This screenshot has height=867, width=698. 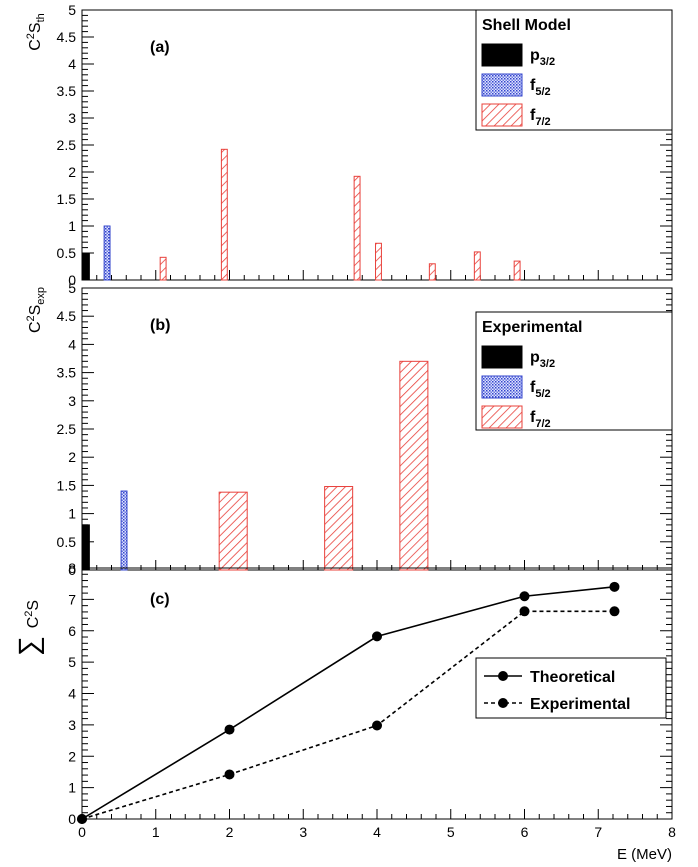 What do you see at coordinates (82, 832) in the screenshot?
I see `x-tick-label: 0` at bounding box center [82, 832].